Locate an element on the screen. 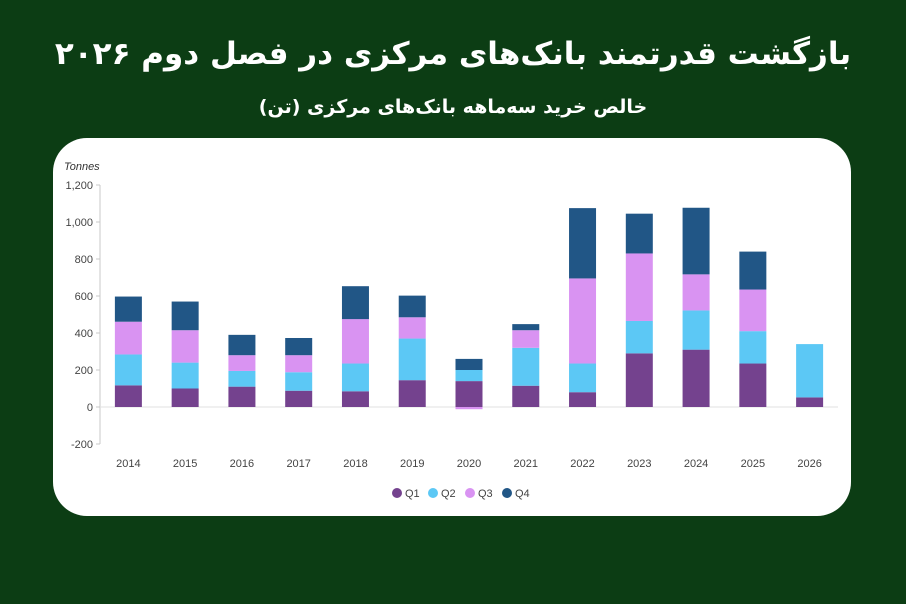  bar-q3-2025 is located at coordinates (753, 310).